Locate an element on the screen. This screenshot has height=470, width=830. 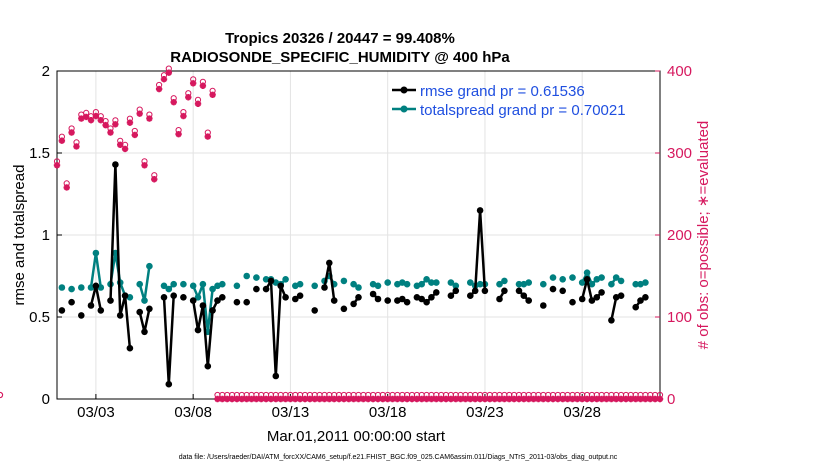
legend-rmse-label: rmse grand pr = 0.61536 is located at coordinates (502, 91).